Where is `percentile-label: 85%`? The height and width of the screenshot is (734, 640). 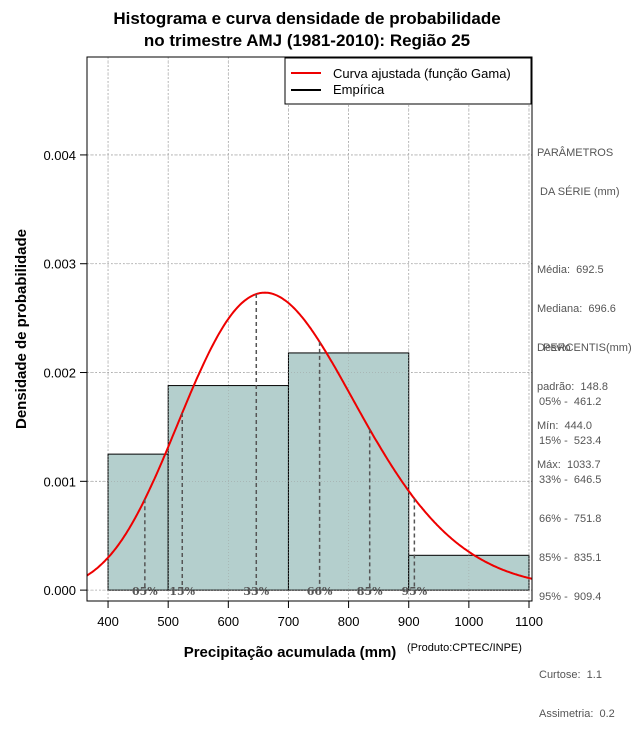
percentile-label: 85% is located at coordinates (370, 591).